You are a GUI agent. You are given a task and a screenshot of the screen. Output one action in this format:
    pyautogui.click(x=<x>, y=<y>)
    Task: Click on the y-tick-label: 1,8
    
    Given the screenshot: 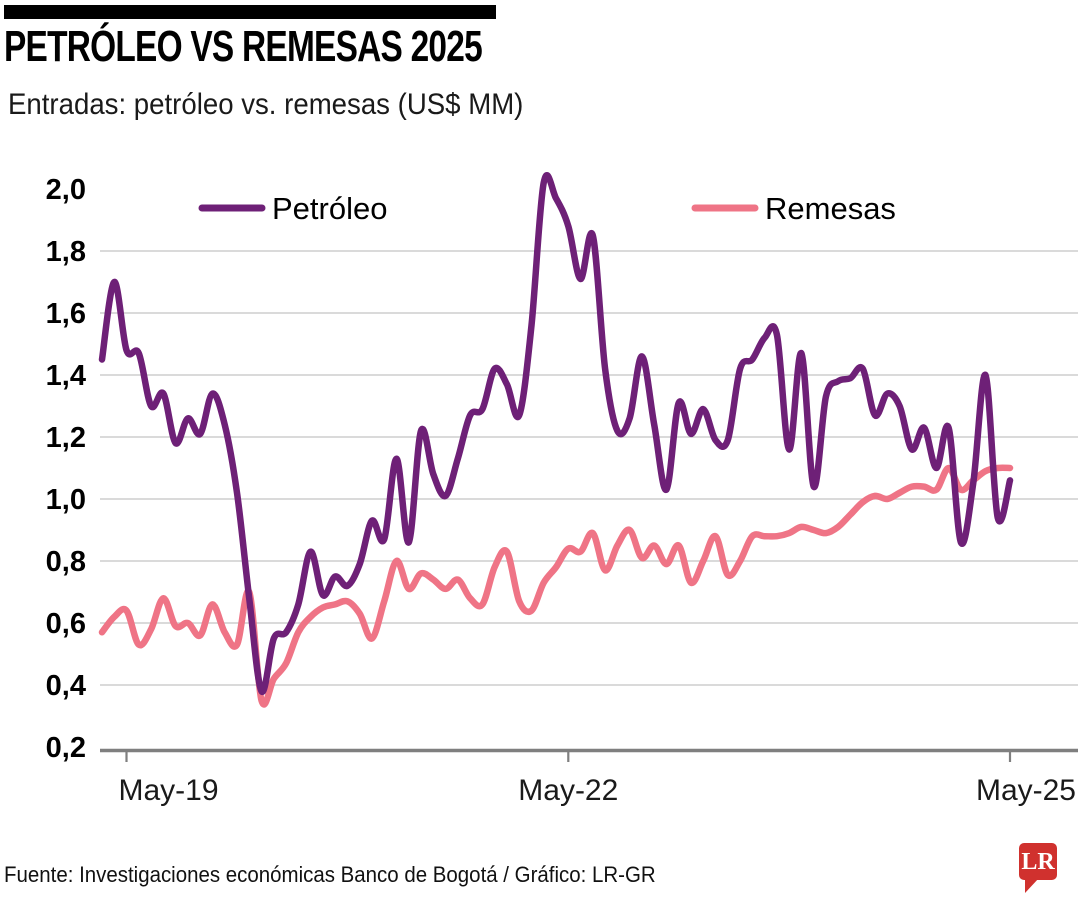 What is the action you would take?
    pyautogui.click(x=66, y=252)
    